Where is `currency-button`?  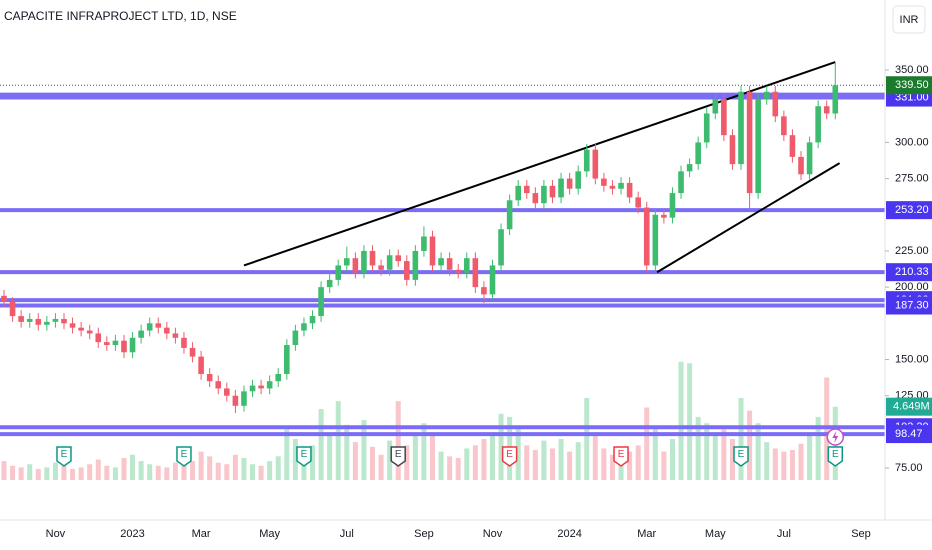
currency-button is located at coordinates (909, 19).